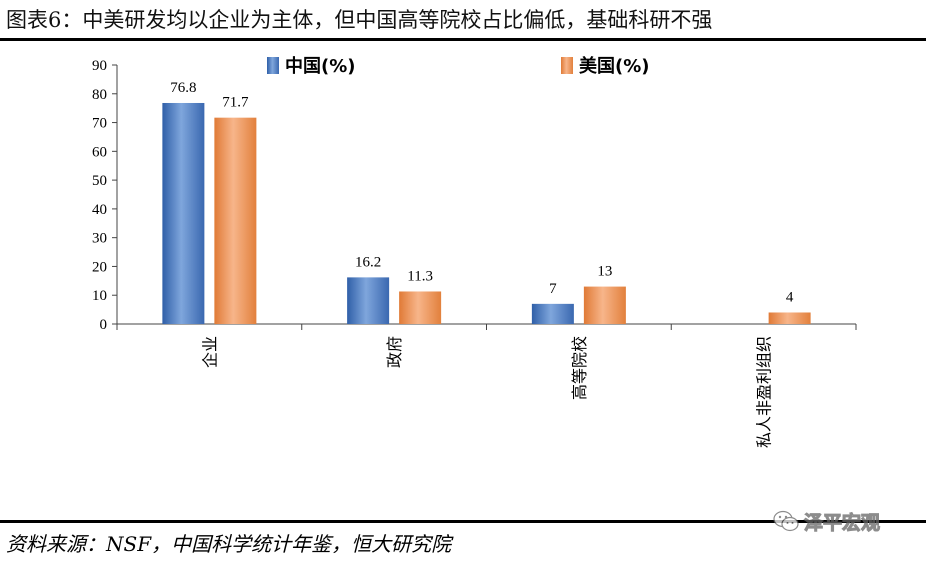  What do you see at coordinates (209, 352) in the screenshot?
I see `category-label: 企业` at bounding box center [209, 352].